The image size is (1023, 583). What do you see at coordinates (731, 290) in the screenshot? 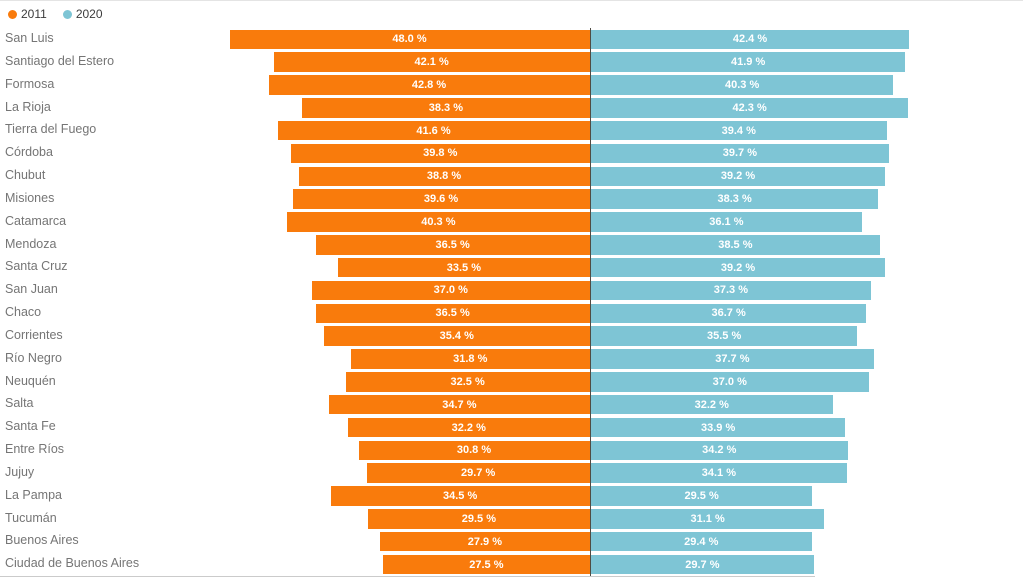
I see `bar-2020: 37.3 %` at bounding box center [731, 290].